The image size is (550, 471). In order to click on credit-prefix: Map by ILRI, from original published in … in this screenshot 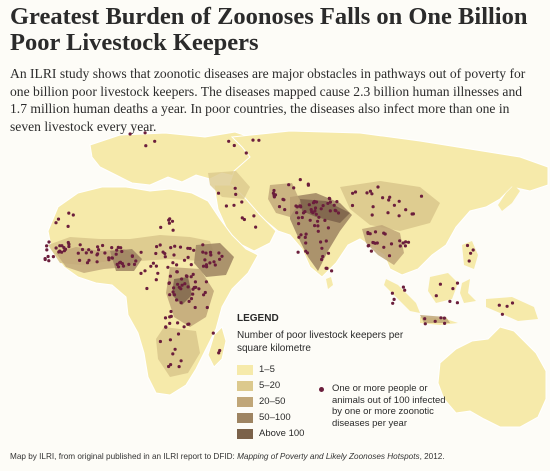, I will do `click(124, 456)`.